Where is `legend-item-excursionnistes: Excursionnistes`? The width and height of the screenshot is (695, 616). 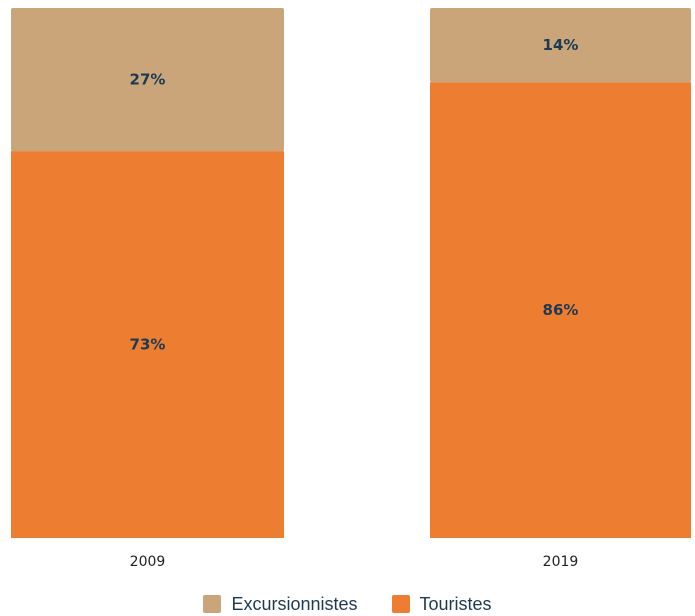 legend-item-excursionnistes: Excursionnistes is located at coordinates (280, 604).